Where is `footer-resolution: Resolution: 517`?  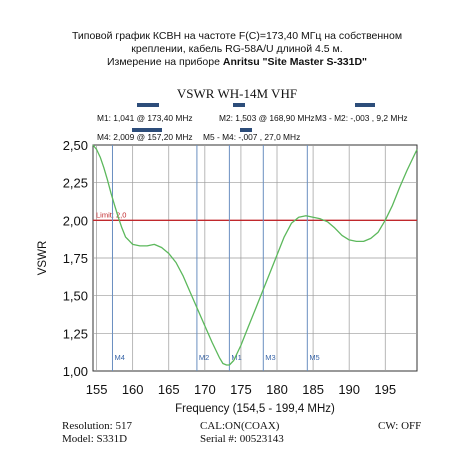
footer-resolution: Resolution: 517 is located at coordinates (97, 426).